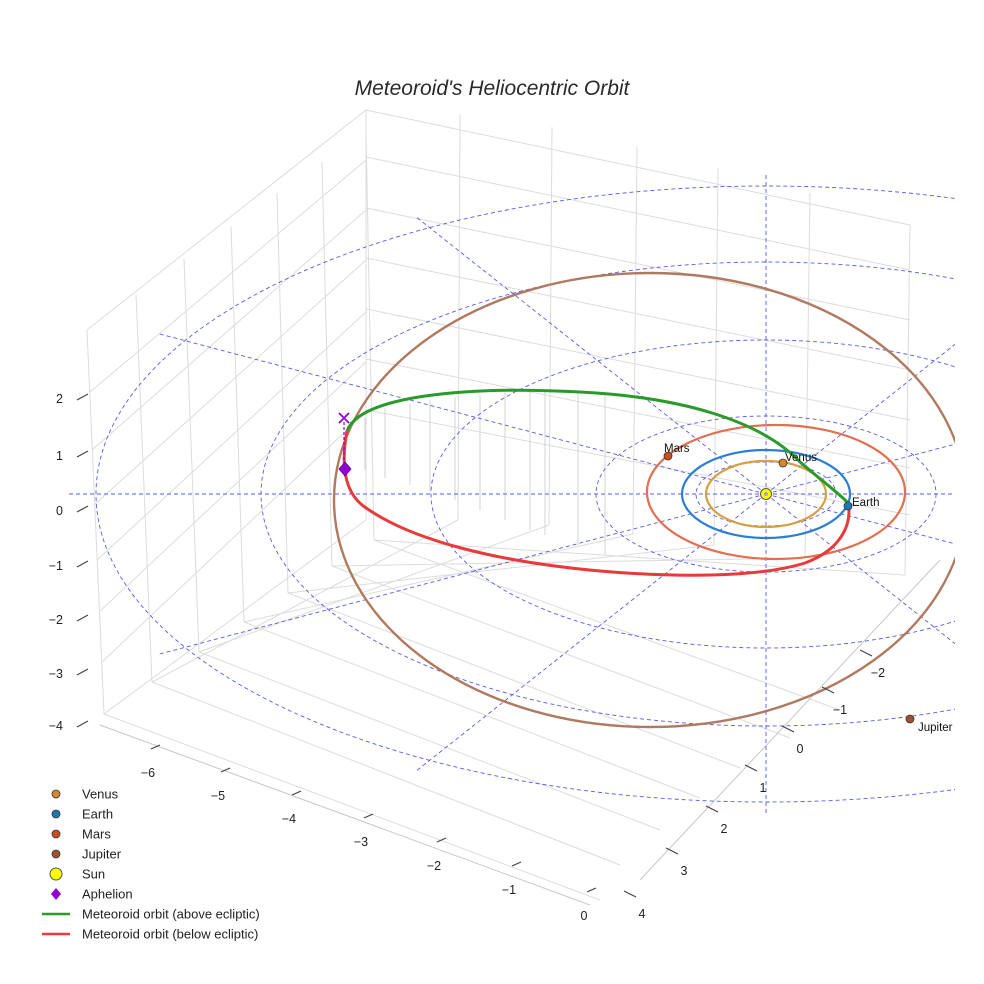  I want to click on orbit-droplines, so click(485, 472).